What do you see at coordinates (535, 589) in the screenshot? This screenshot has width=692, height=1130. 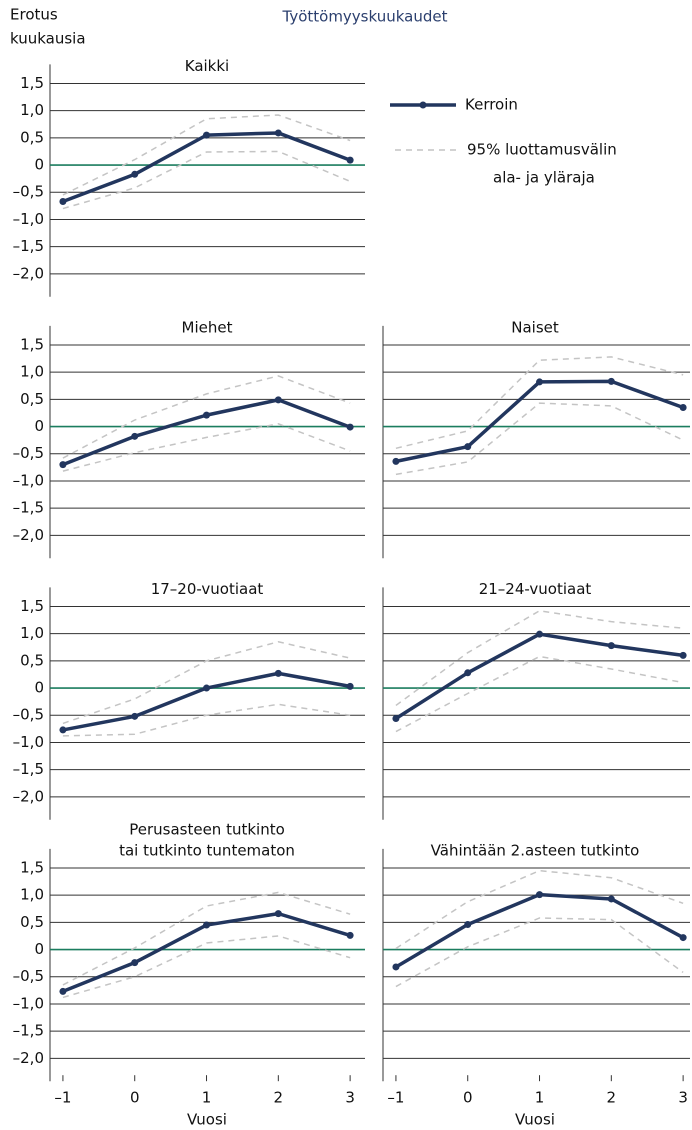 I see `panel-title: 21–24-vuotiaat` at bounding box center [535, 589].